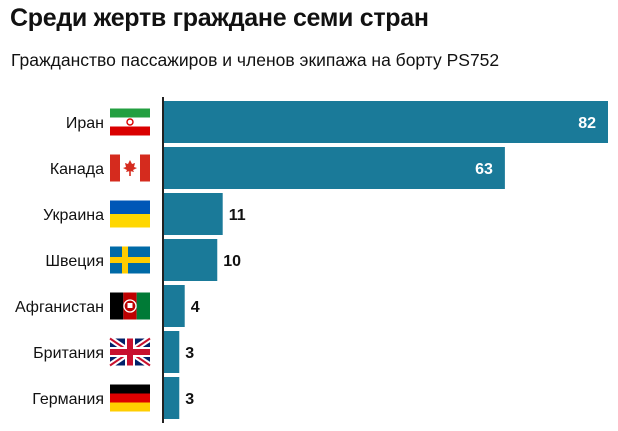 This screenshot has width=618, height=431. Describe the element at coordinates (130, 352) in the screenshot. I see `uk-flag-icon` at that location.